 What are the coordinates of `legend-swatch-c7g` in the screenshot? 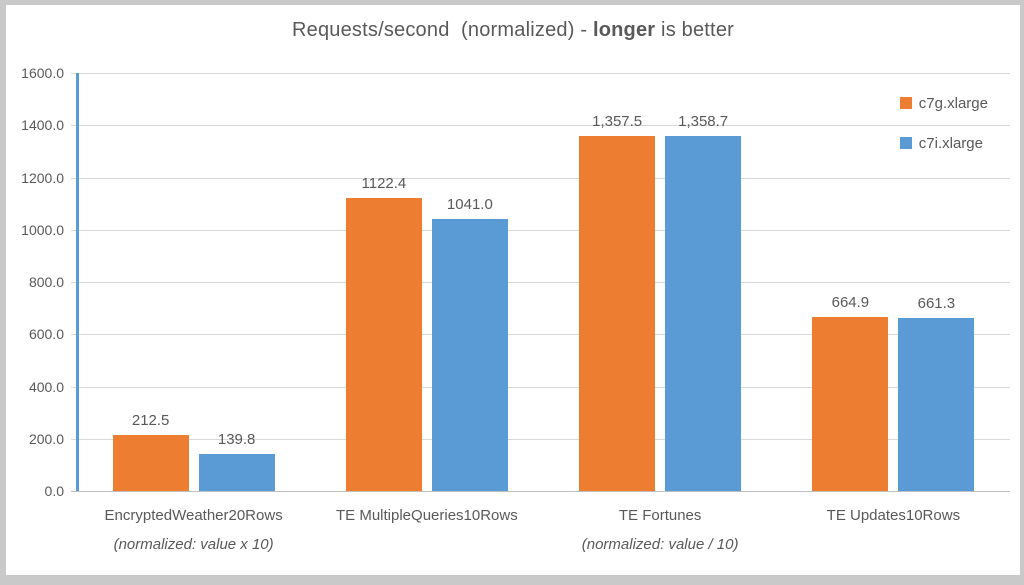 It's located at (905, 103).